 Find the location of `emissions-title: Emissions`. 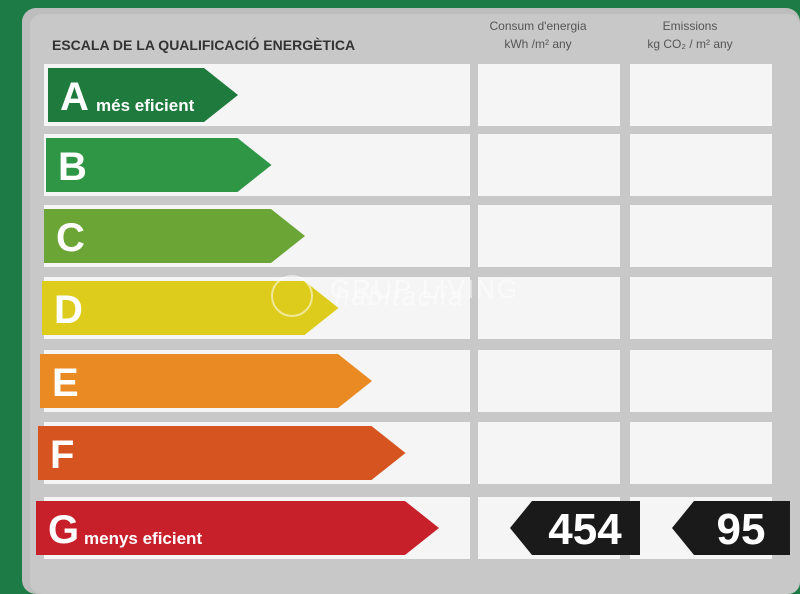

emissions-title: Emissions is located at coordinates (690, 26).